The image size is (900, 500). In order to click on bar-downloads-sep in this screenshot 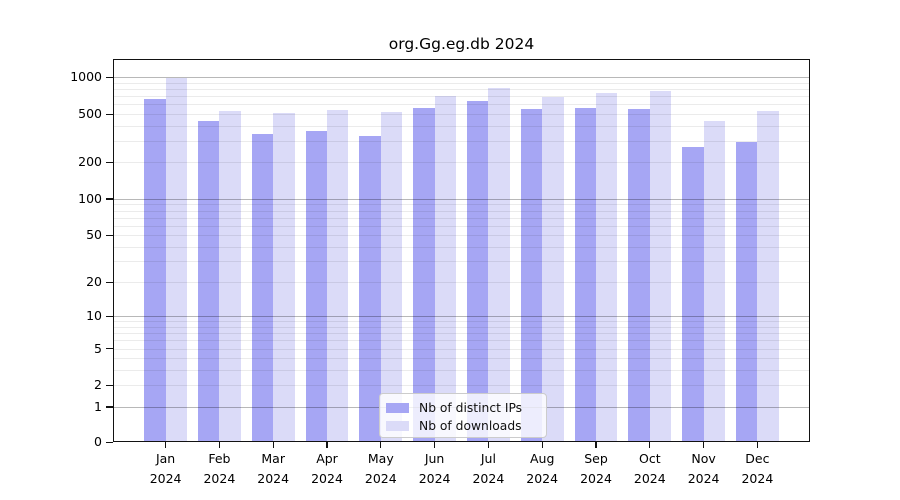, I will do `click(607, 267)`.